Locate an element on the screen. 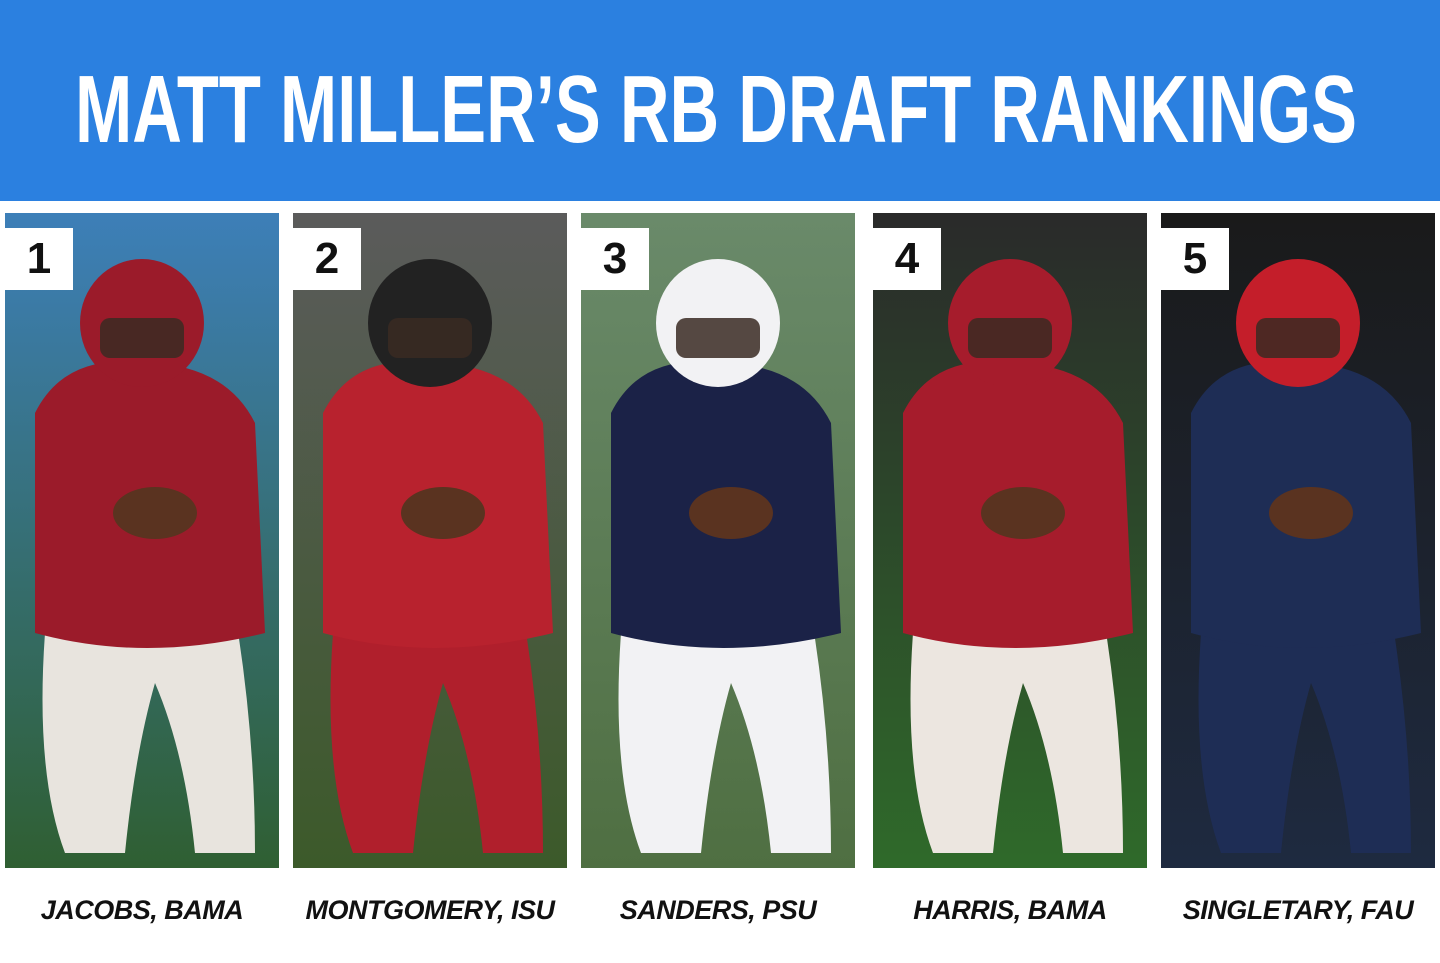 This screenshot has width=1440, height=963. player-photo: 1 is located at coordinates (142, 540).